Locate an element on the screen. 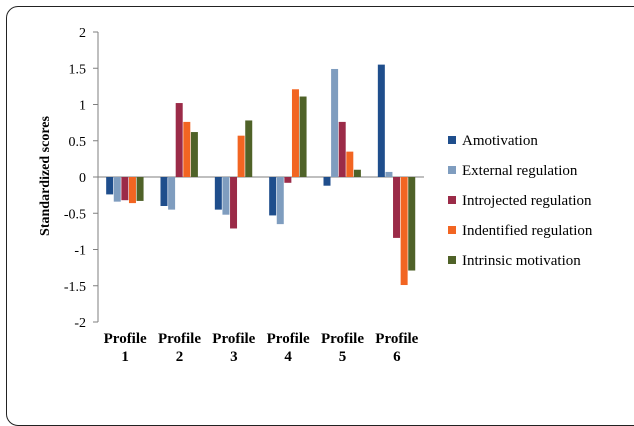 The height and width of the screenshot is (426, 634). x-category-label-3: Profile 3 is located at coordinates (233, 348).